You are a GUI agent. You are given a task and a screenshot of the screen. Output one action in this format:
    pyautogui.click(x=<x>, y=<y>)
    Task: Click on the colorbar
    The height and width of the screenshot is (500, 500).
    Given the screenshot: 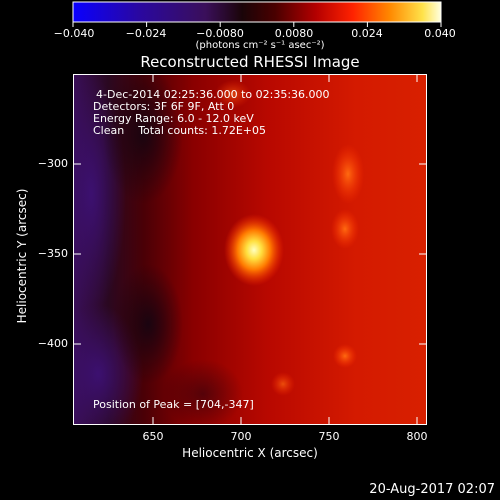 What is the action you would take?
    pyautogui.click(x=257, y=14)
    